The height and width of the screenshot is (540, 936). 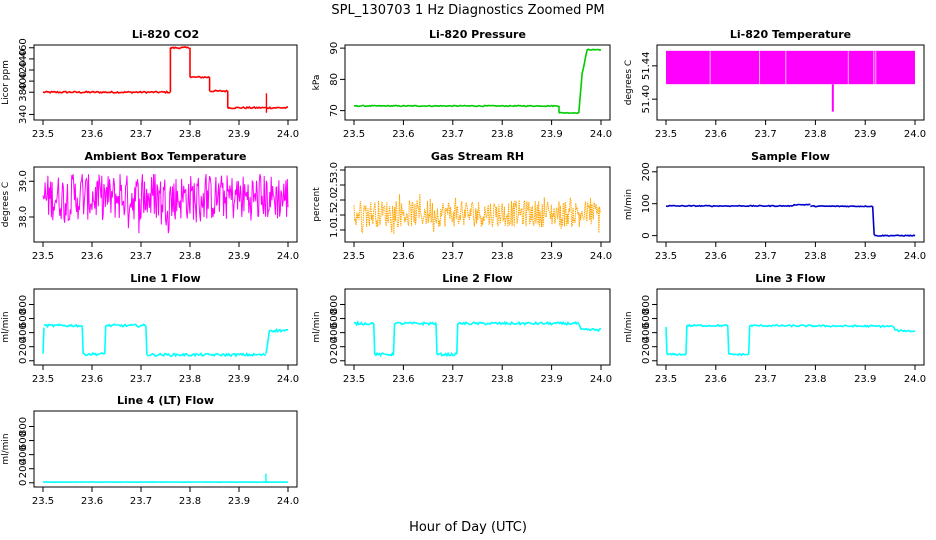 What do you see at coordinates (165, 34) in the screenshot?
I see `panel-title: Li-820 CO2` at bounding box center [165, 34].